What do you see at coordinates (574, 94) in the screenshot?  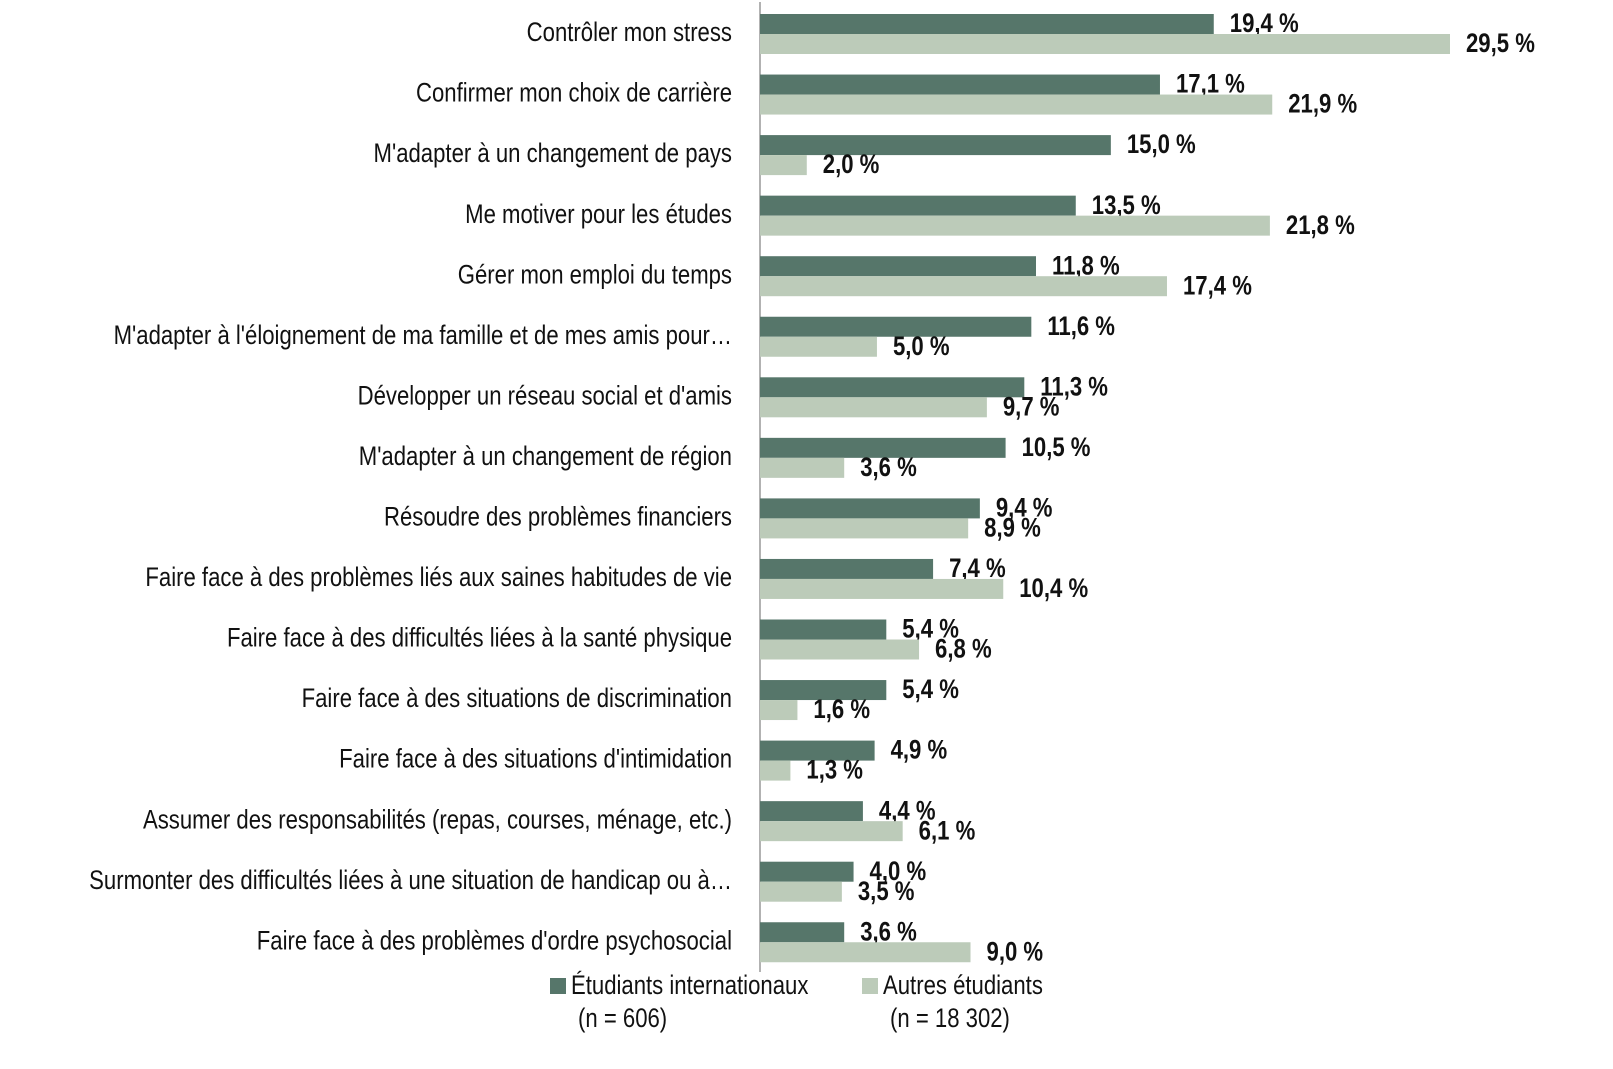 I see `category-label: Confirmer mon choix de carrière` at bounding box center [574, 94].